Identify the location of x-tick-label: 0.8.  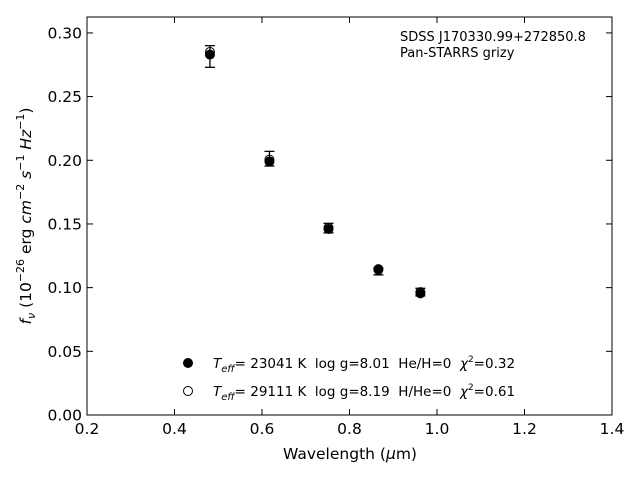
(349, 429).